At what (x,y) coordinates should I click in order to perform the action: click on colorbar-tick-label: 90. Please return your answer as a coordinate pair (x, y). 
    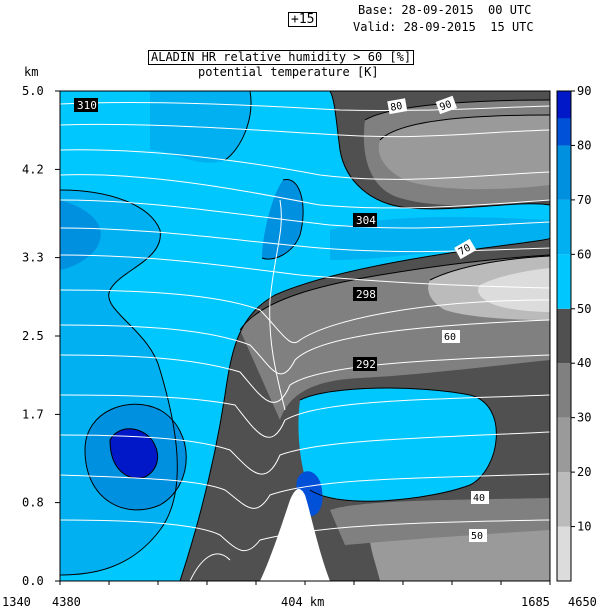
    Looking at the image, I should click on (584, 91).